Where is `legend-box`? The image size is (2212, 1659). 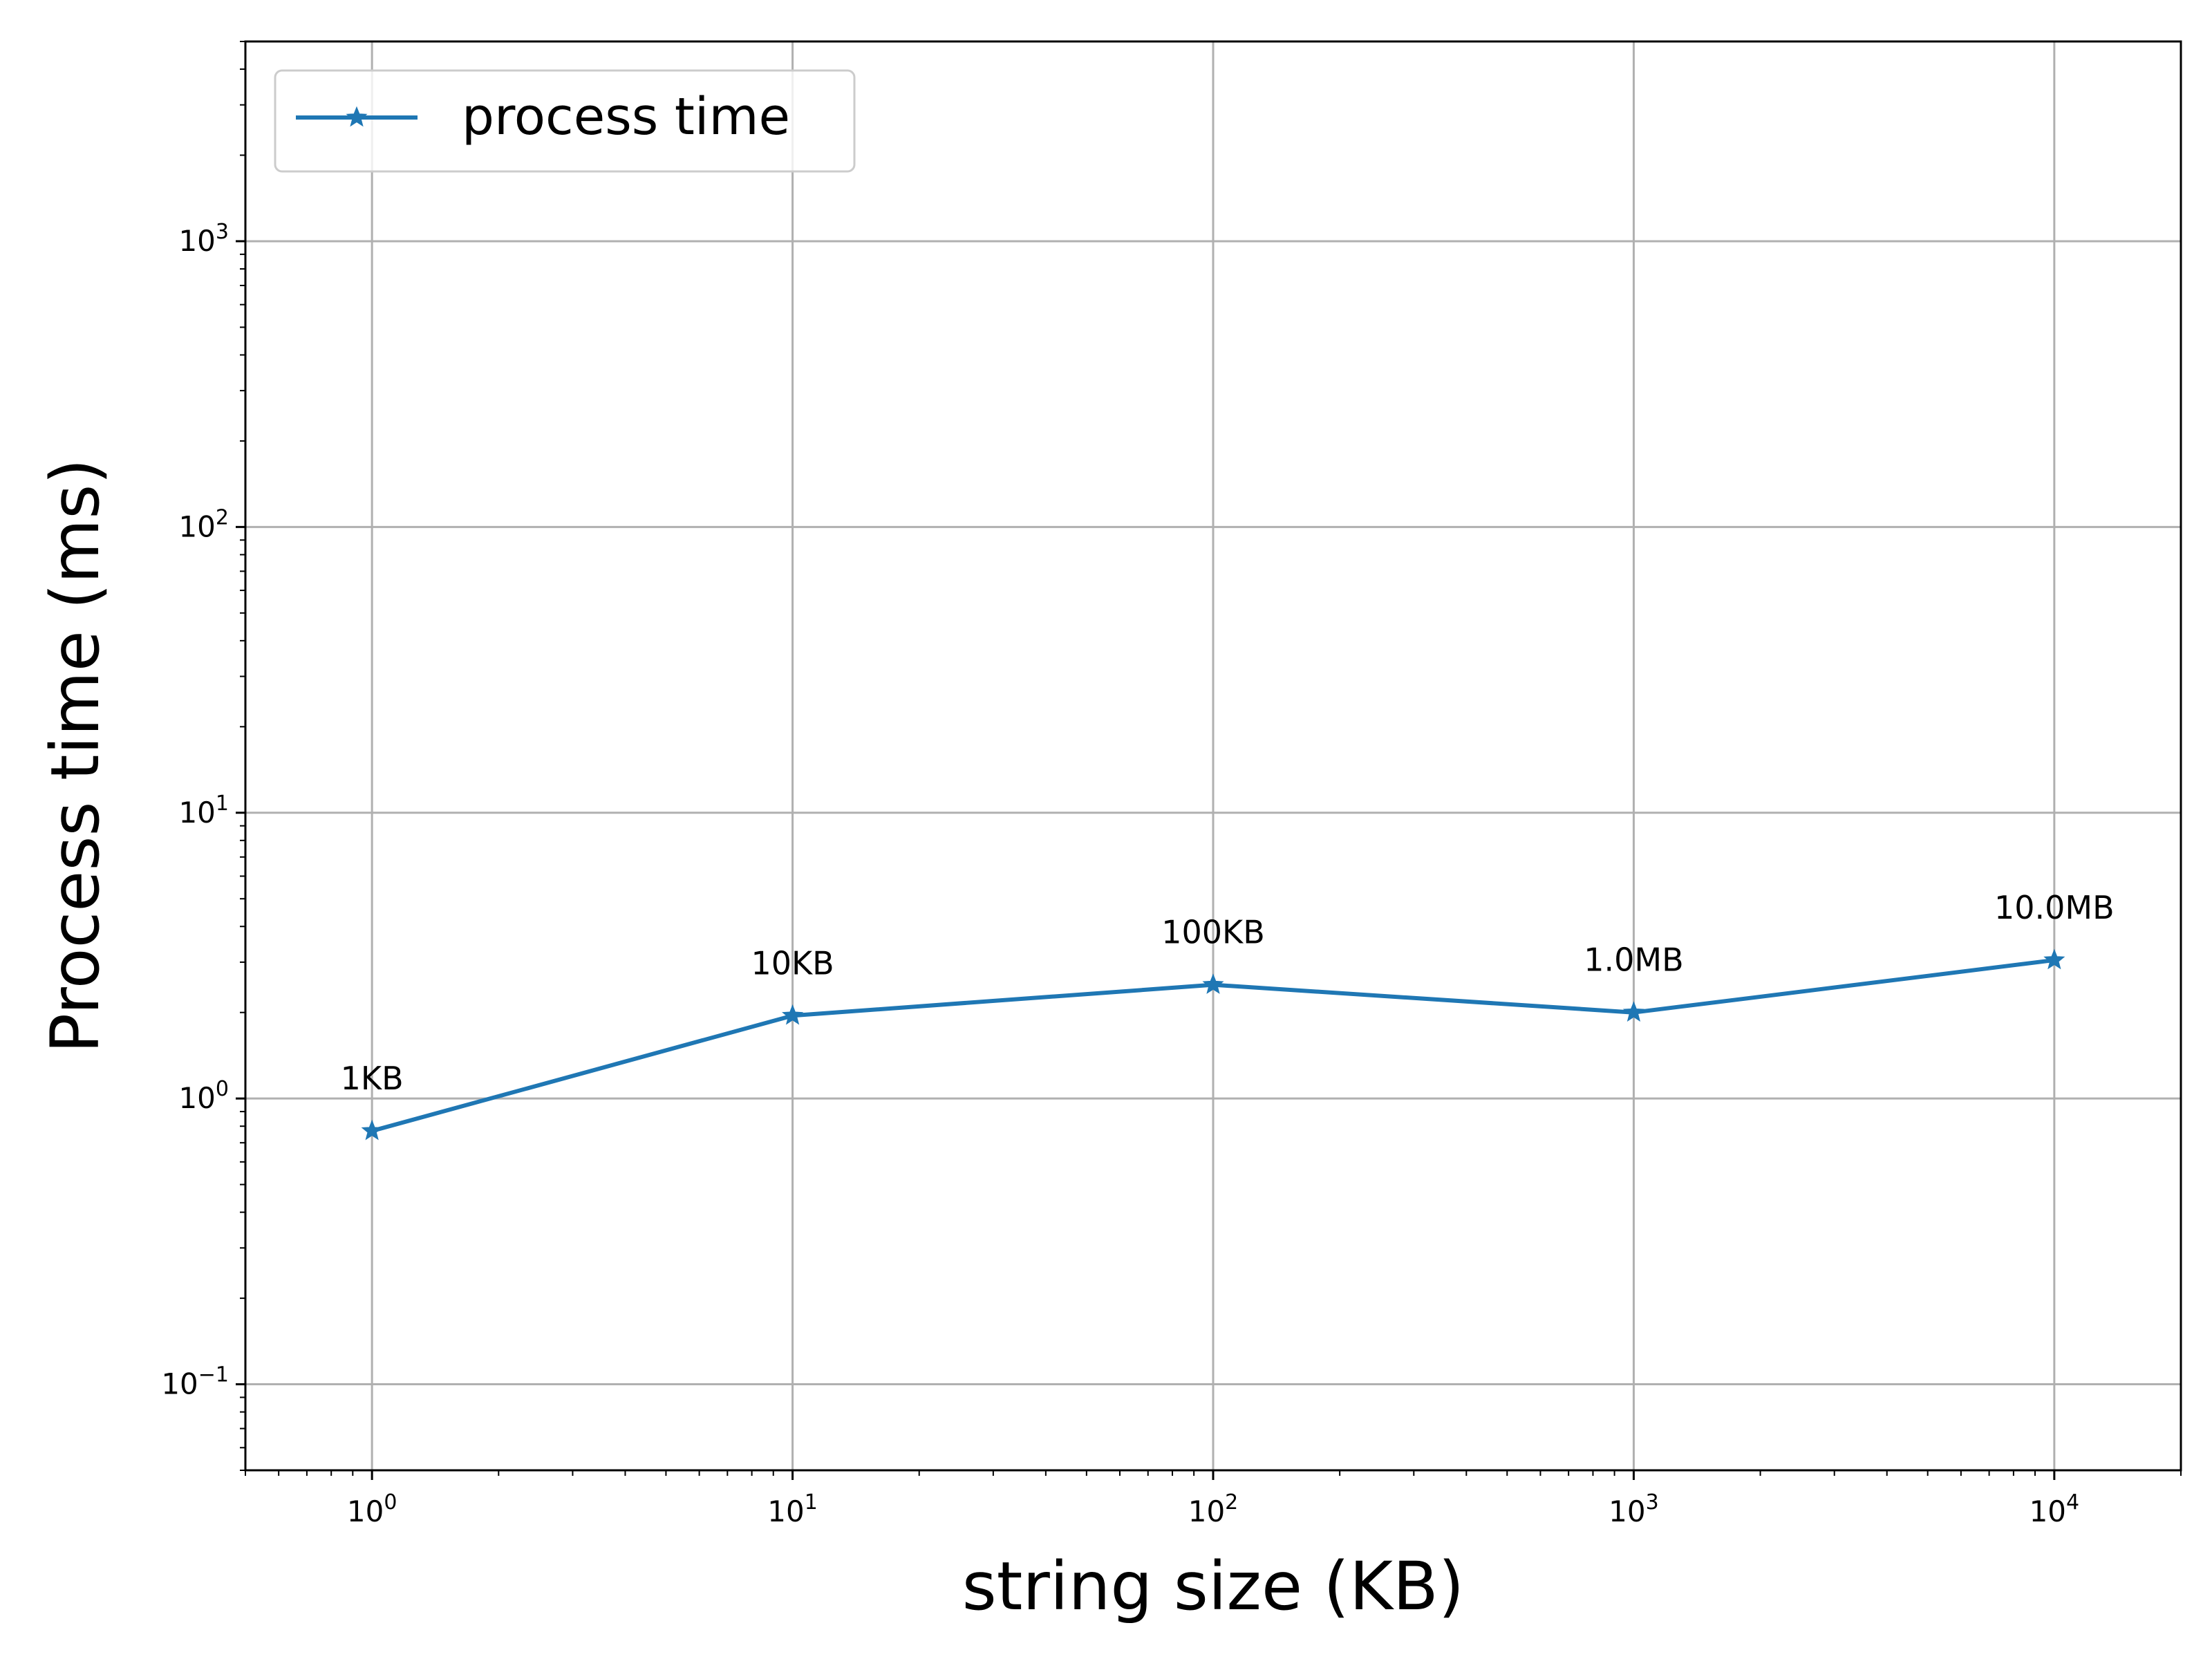 legend-box is located at coordinates (565, 121).